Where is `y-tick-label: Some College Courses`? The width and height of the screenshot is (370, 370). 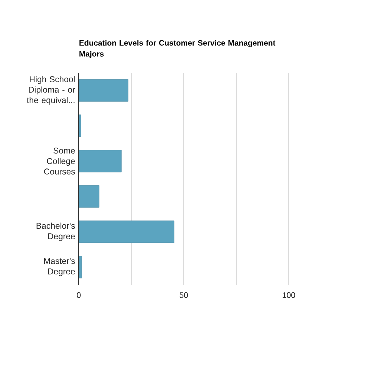 y-tick-label: Some College Courses is located at coordinates (60, 161).